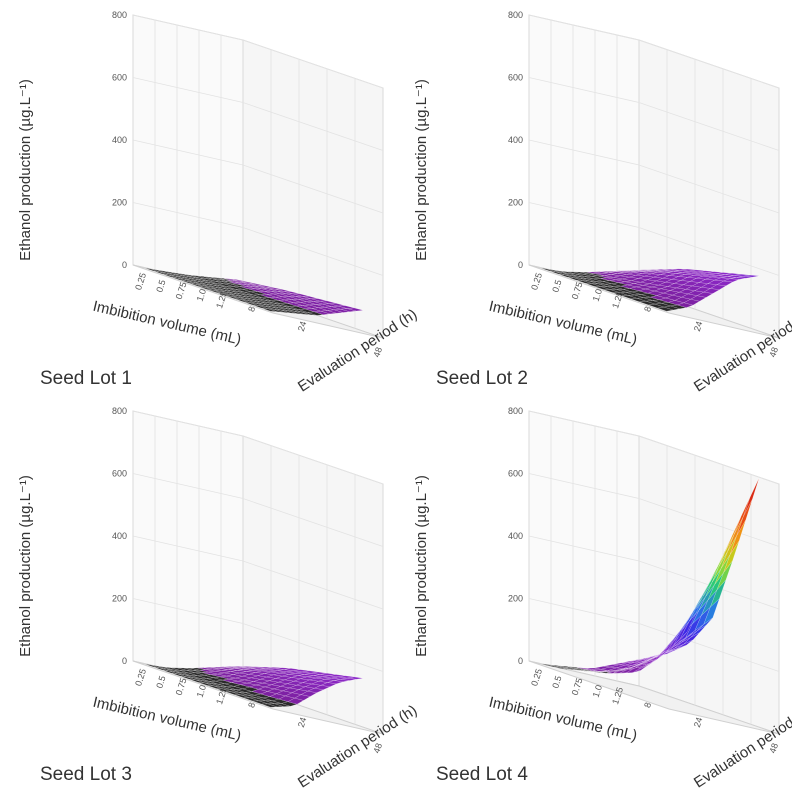 This screenshot has height=791, width=792. What do you see at coordinates (86, 378) in the screenshot?
I see `panel-title: Seed Lot 1` at bounding box center [86, 378].